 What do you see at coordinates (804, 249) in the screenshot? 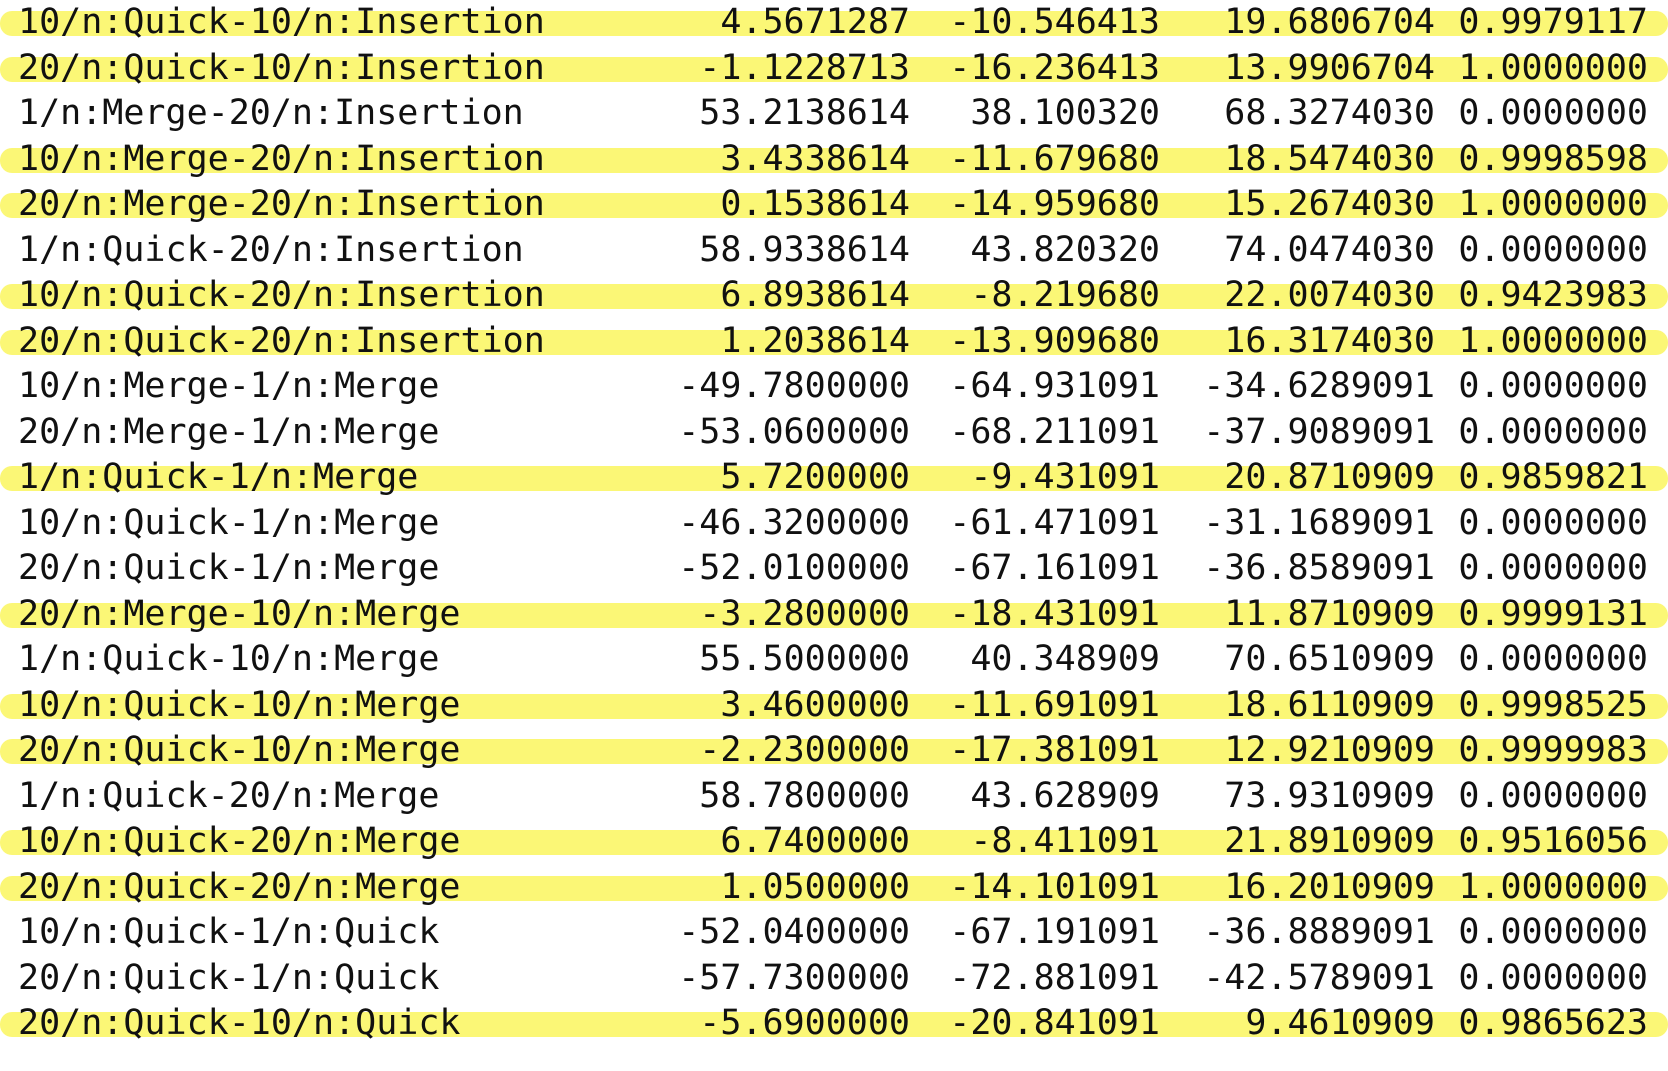
I see `diff-cell: 58.9338614` at bounding box center [804, 249].